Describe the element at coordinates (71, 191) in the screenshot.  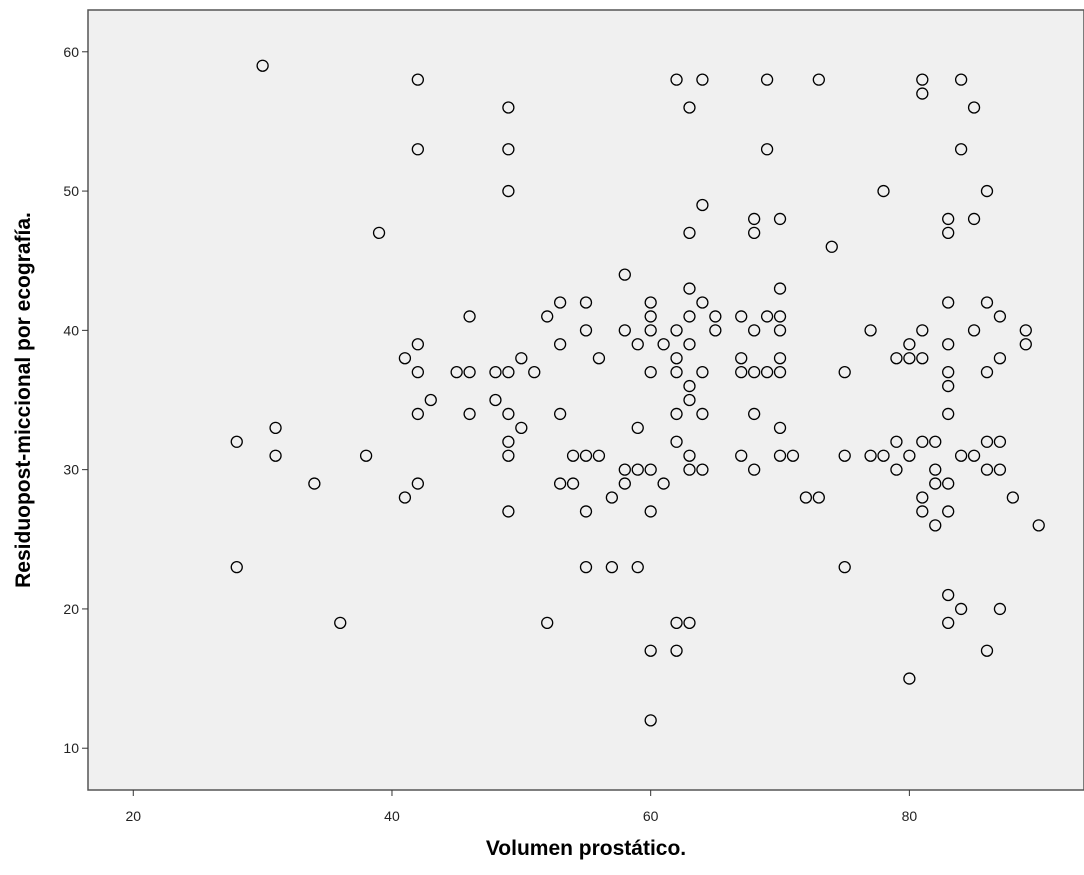
I see `y-tick-label: 50` at that location.